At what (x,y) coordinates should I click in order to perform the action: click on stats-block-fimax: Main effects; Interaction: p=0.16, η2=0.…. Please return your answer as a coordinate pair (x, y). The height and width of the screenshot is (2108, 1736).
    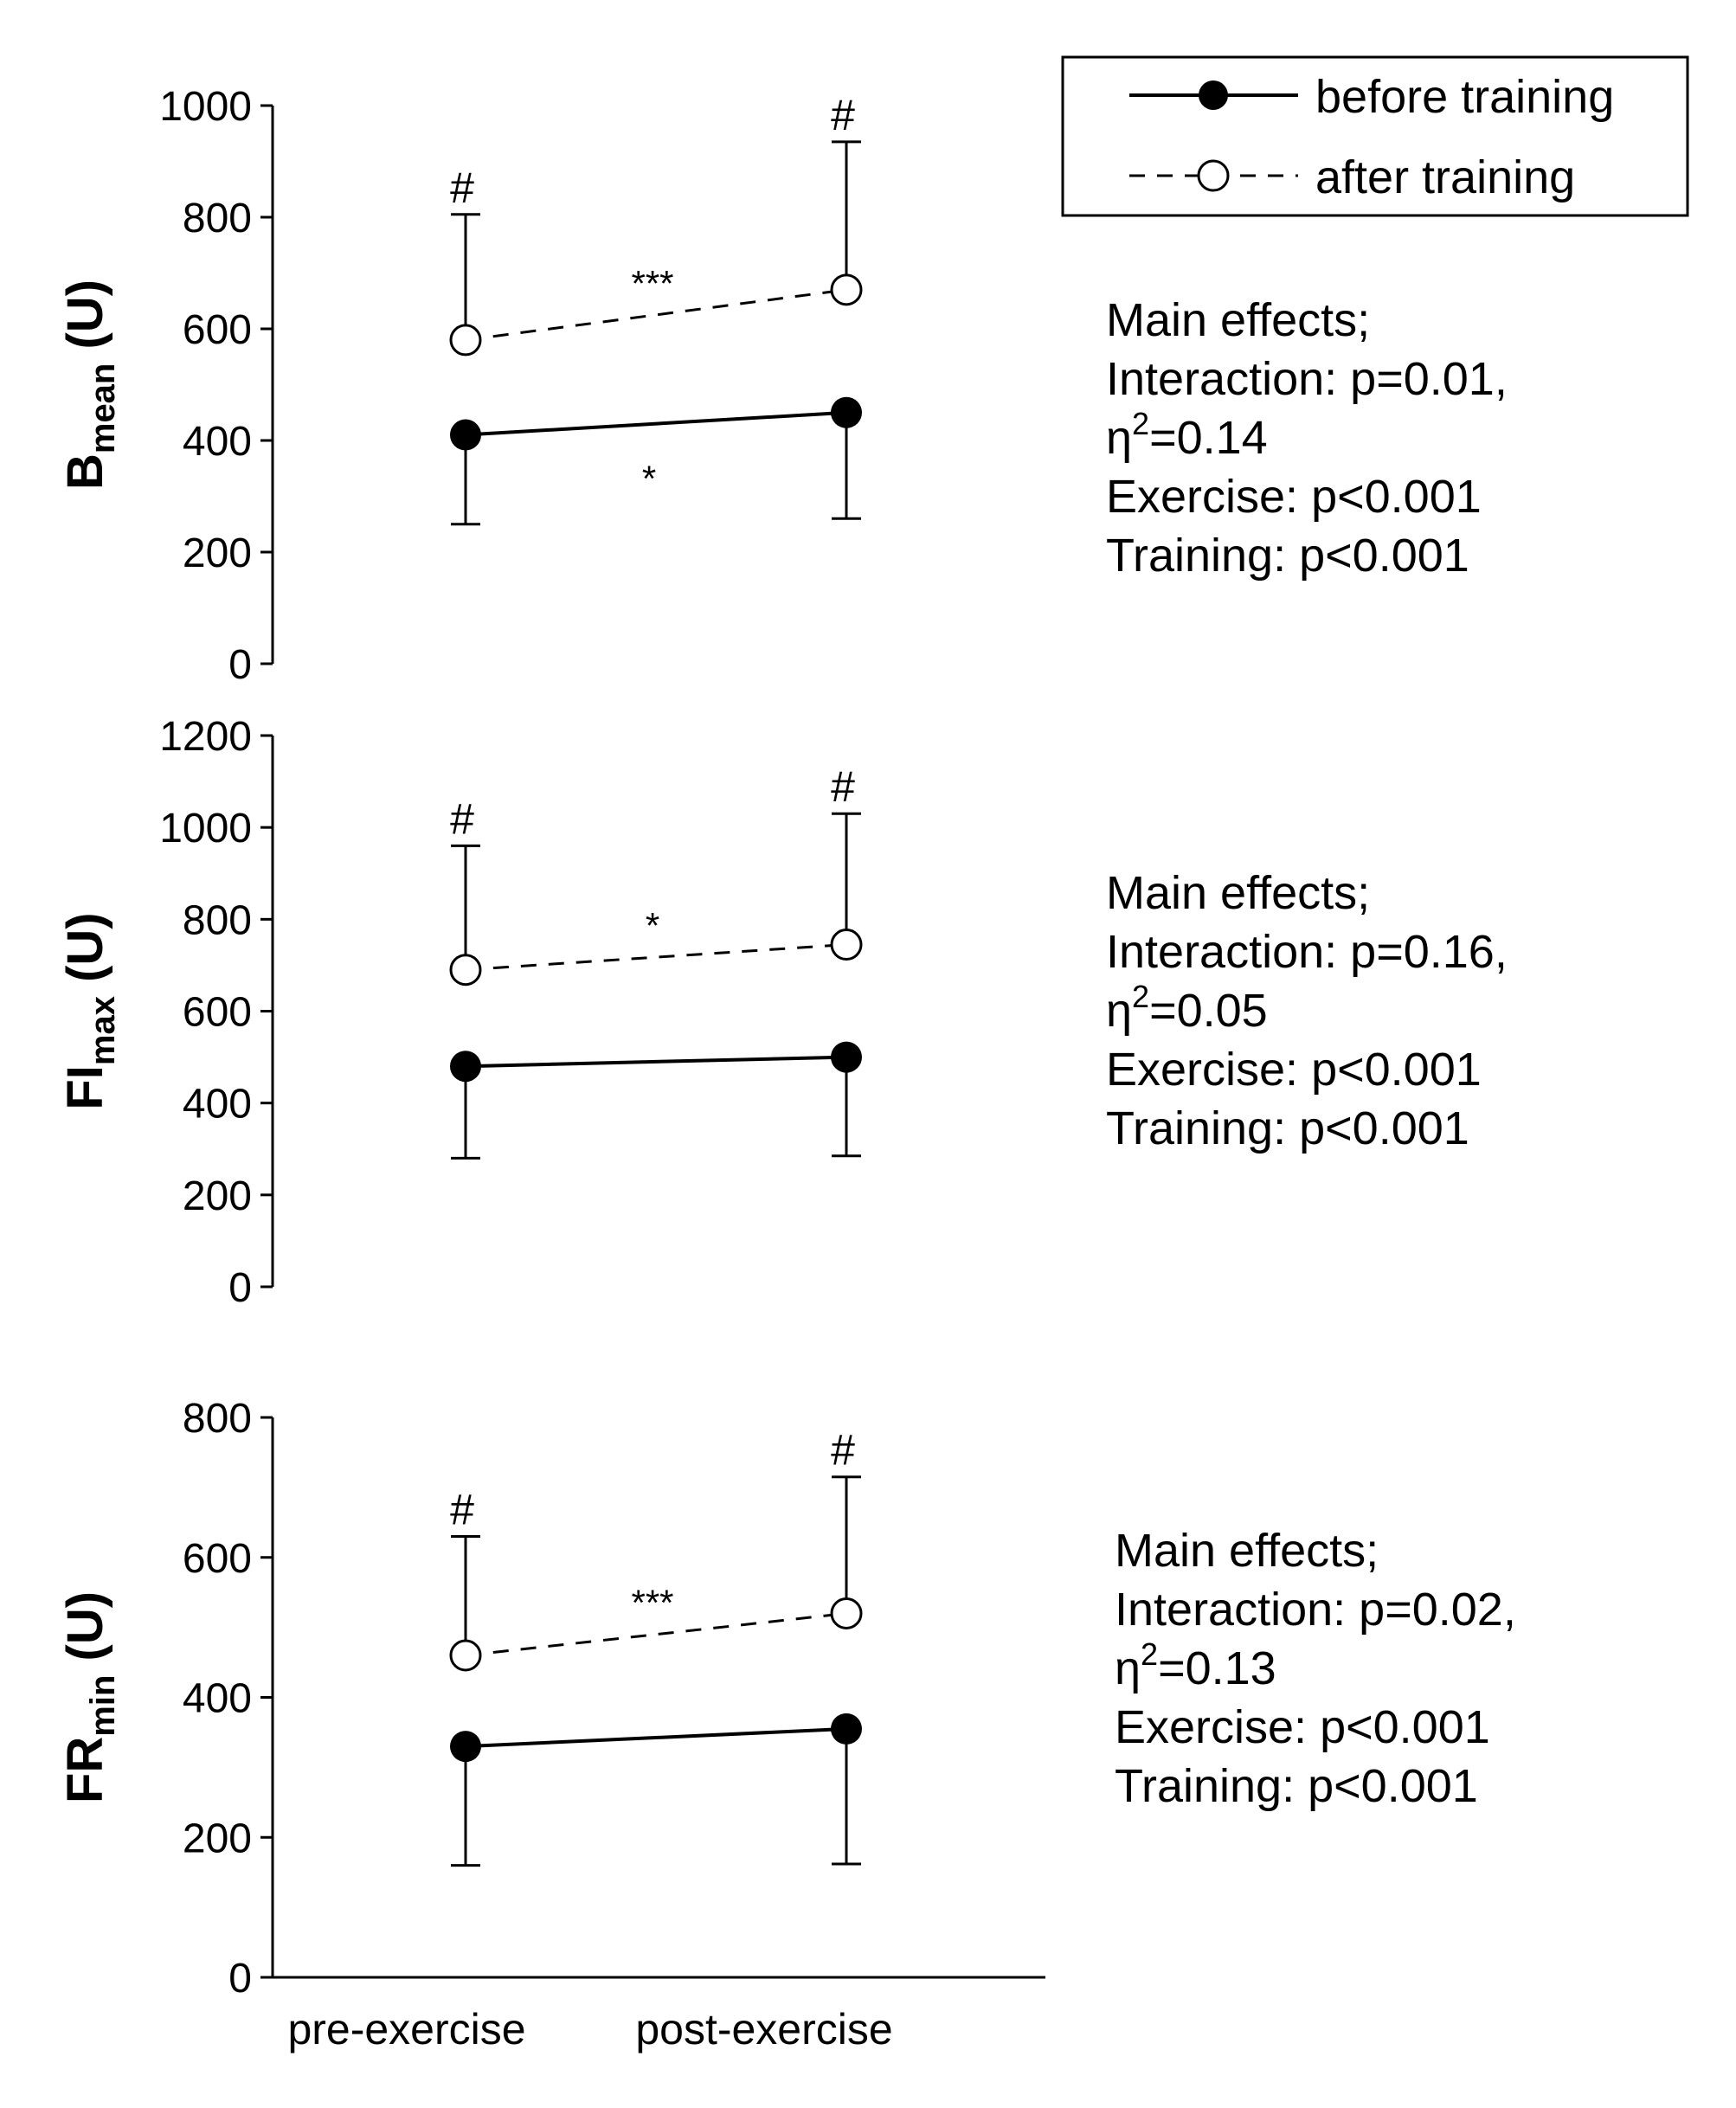
    Looking at the image, I should click on (1307, 1011).